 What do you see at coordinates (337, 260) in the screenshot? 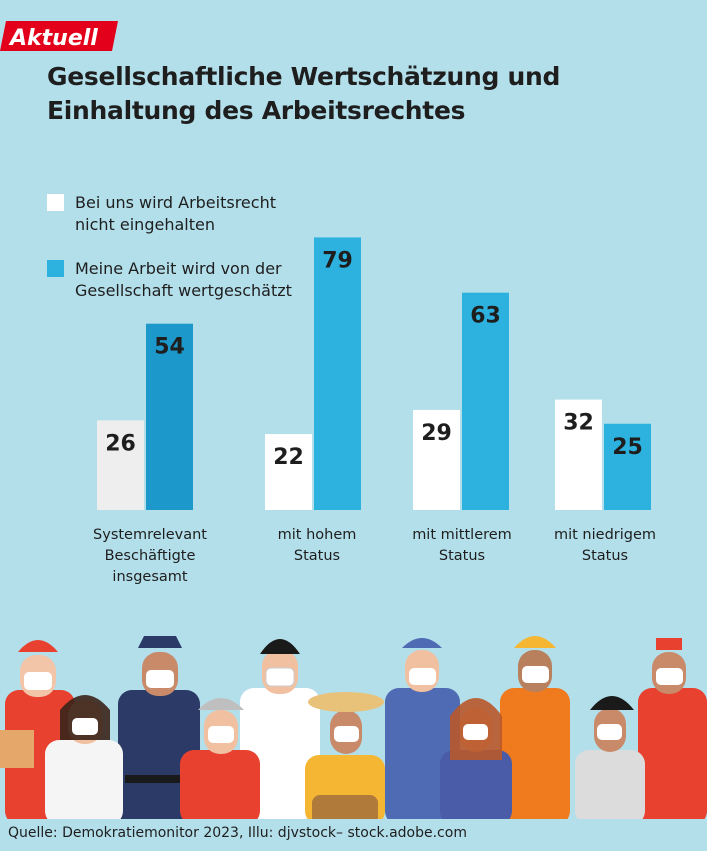
I see `data-label: 79` at bounding box center [337, 260].